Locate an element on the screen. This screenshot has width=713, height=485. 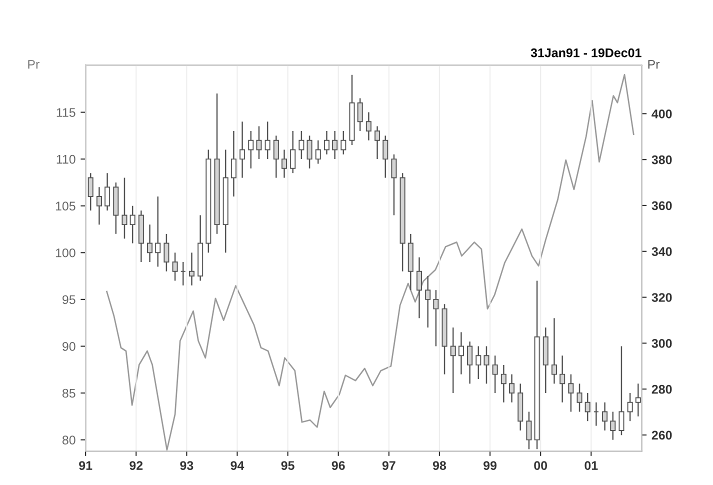
y2-tick-label: 300 is located at coordinates (662, 343).